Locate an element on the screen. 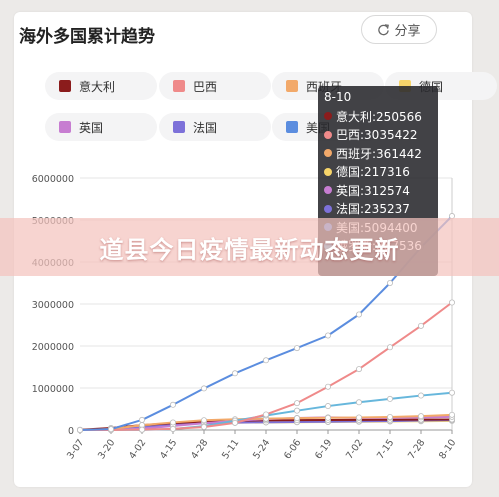 The width and height of the screenshot is (499, 497). x-tick-label: 8-10 is located at coordinates (447, 449).